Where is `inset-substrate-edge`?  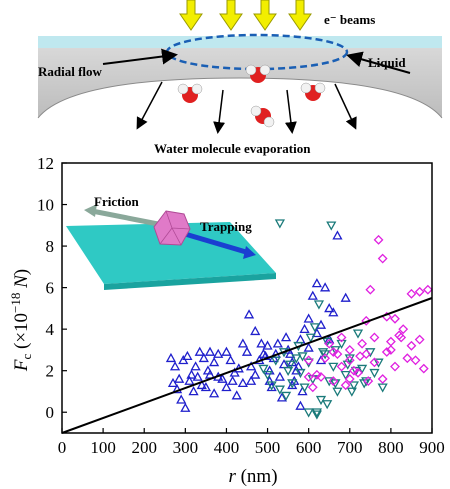
inset-substrate-edge is located at coordinates (190, 281).